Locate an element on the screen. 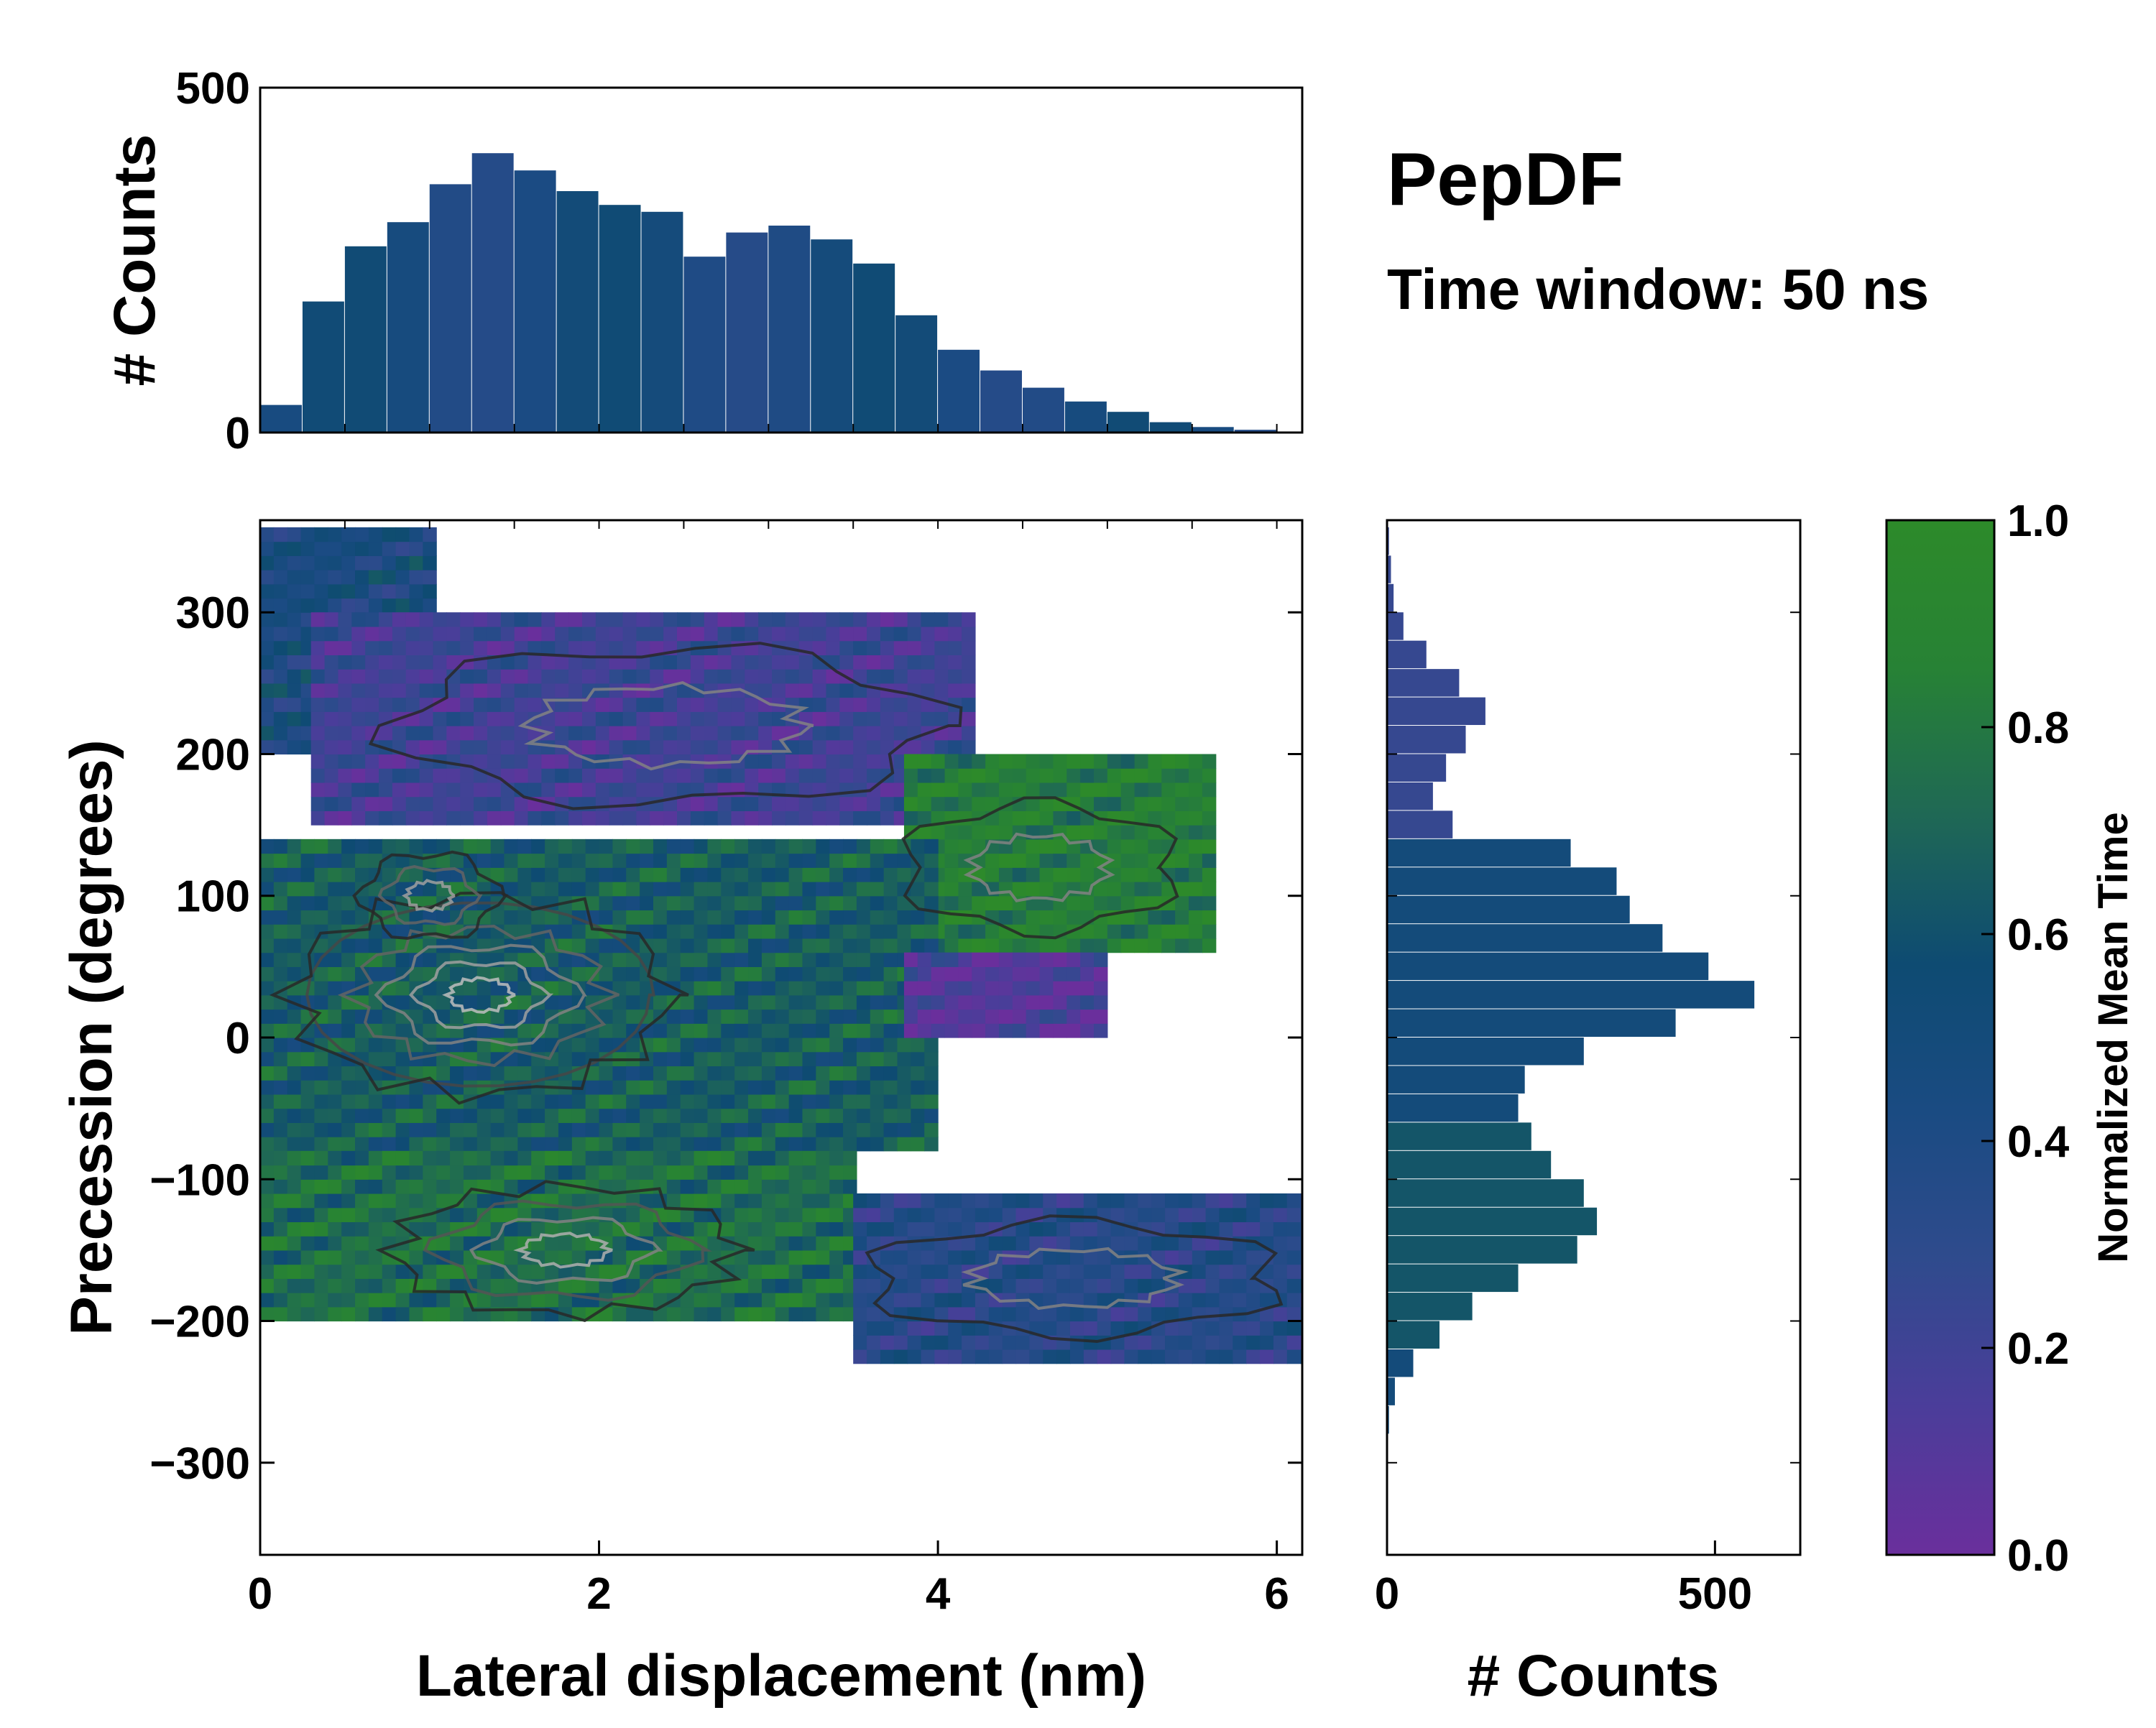 Image resolution: width=2156 pixels, height=1728 pixels. colorbar-tick-label: 0.8 is located at coordinates (2038, 728).